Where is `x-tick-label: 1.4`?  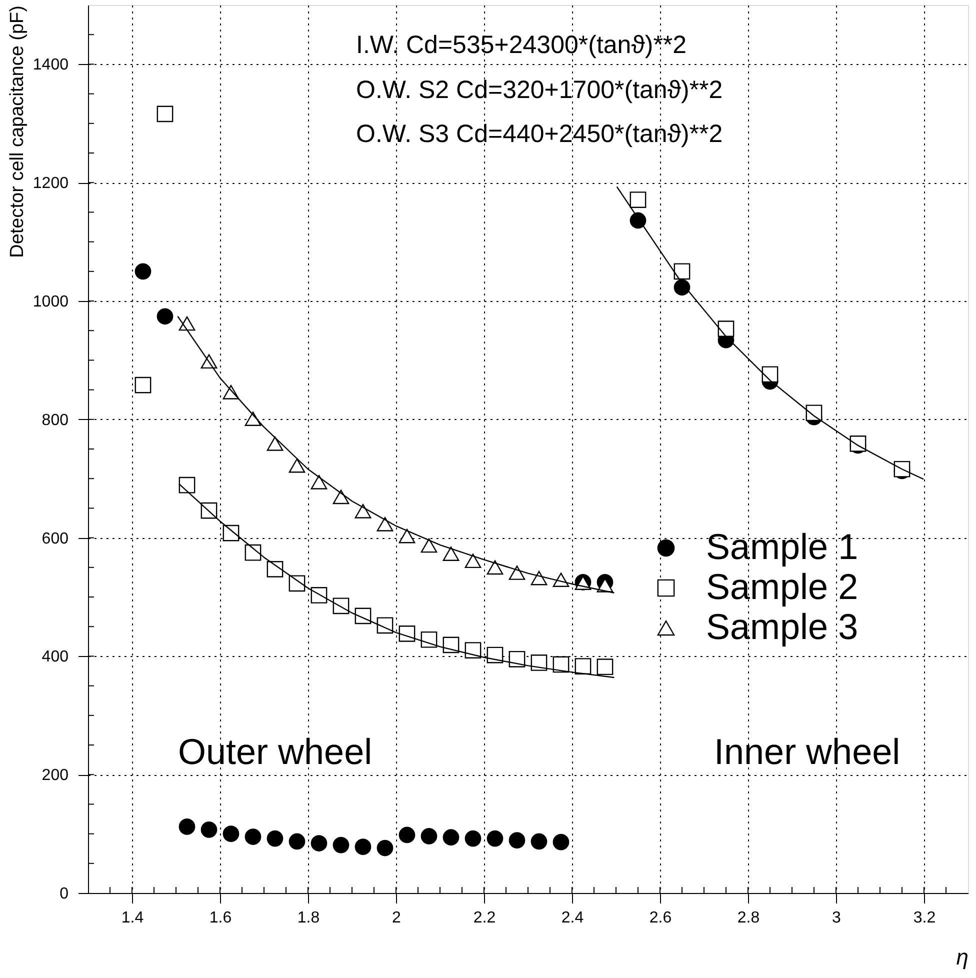 x-tick-label: 1.4 is located at coordinates (132, 918).